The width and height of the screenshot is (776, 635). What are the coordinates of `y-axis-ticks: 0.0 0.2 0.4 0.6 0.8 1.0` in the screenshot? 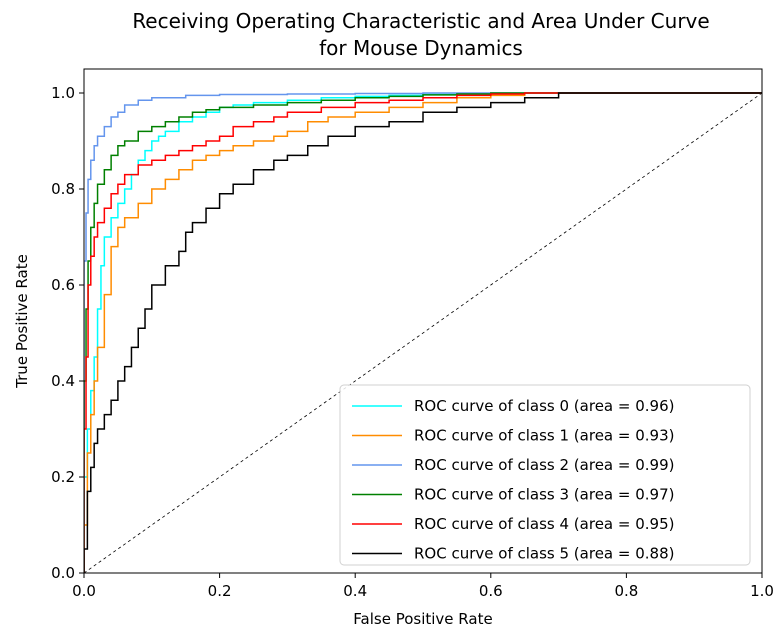 It's located at (67, 333).